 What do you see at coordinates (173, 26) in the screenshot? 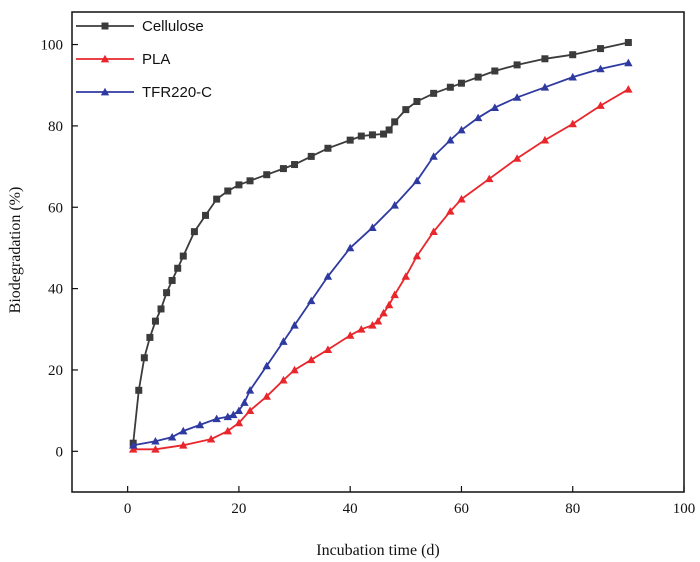
I see `legend-label: Cellulose` at bounding box center [173, 26].